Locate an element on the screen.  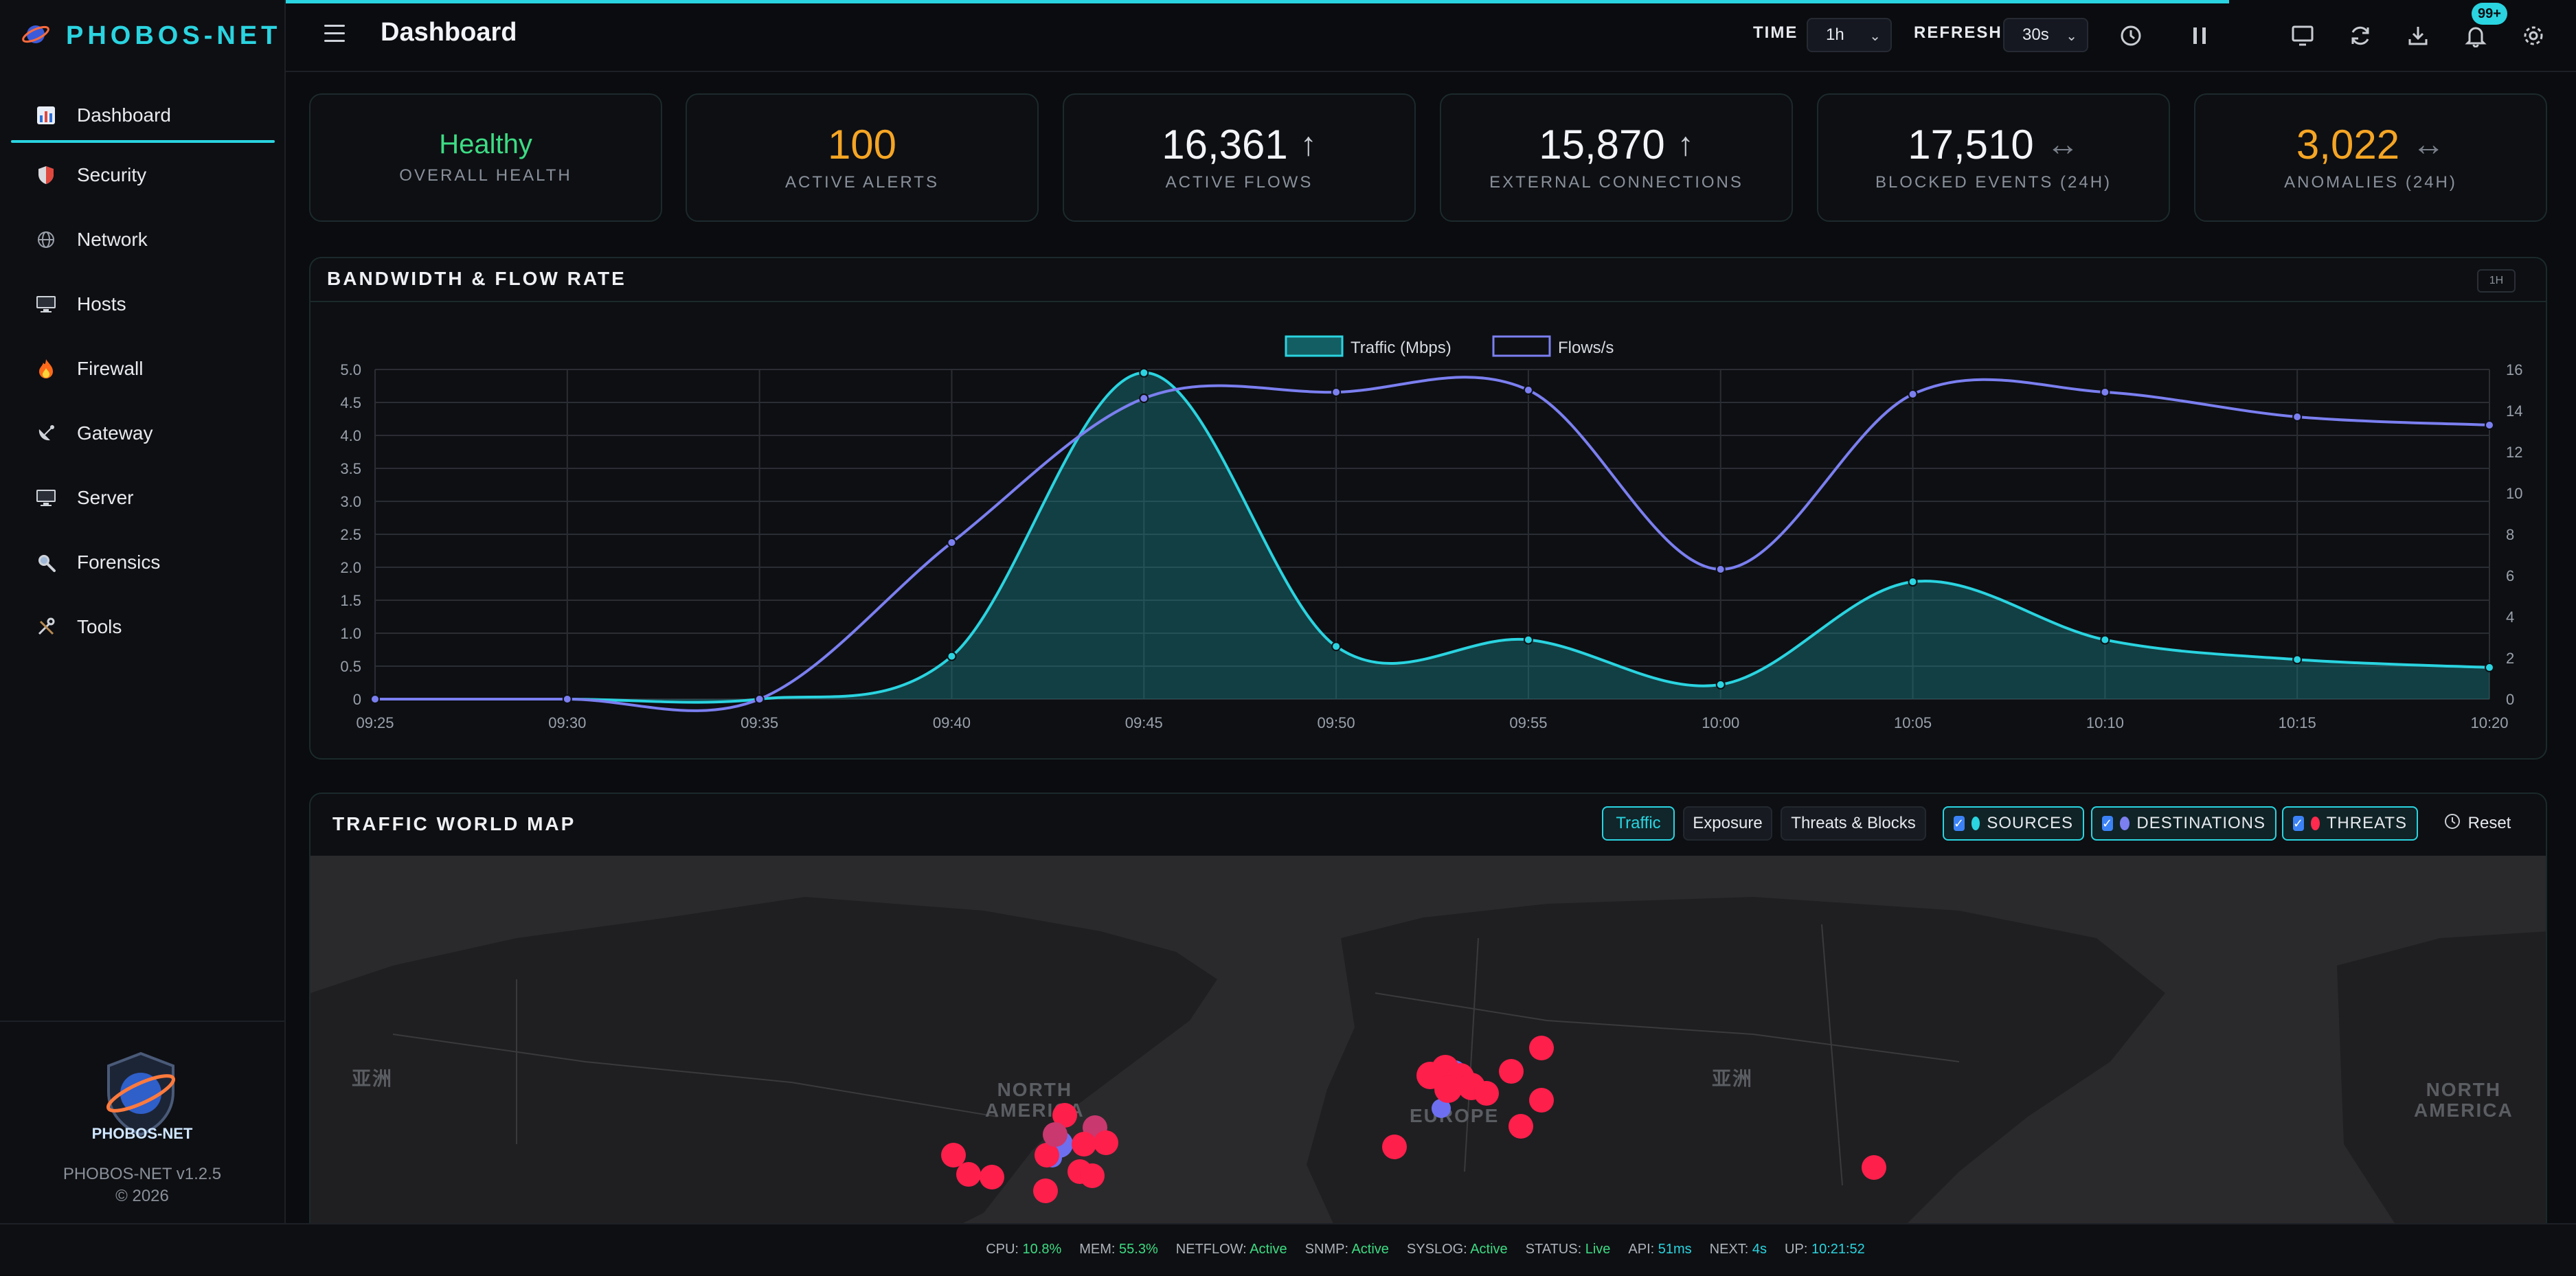
card-active-alerts: 100 ACTIVE ALERTS is located at coordinates (862, 157).